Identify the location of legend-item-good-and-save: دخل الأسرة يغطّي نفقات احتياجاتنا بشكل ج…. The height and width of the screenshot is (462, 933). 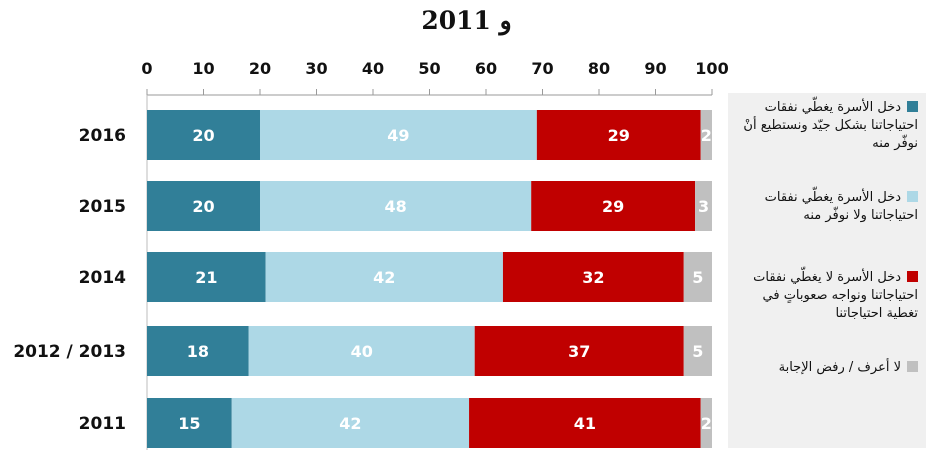
(827, 126).